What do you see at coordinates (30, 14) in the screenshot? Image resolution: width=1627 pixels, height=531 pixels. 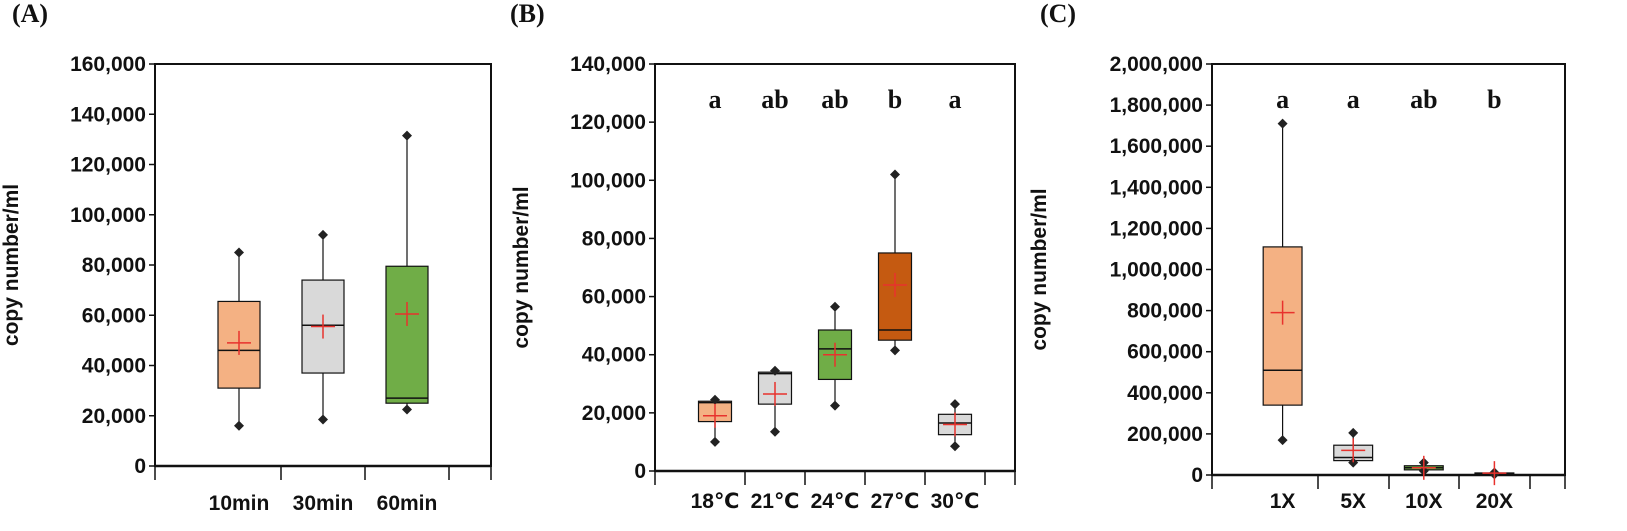 I see `panel-label: (A)` at bounding box center [30, 14].